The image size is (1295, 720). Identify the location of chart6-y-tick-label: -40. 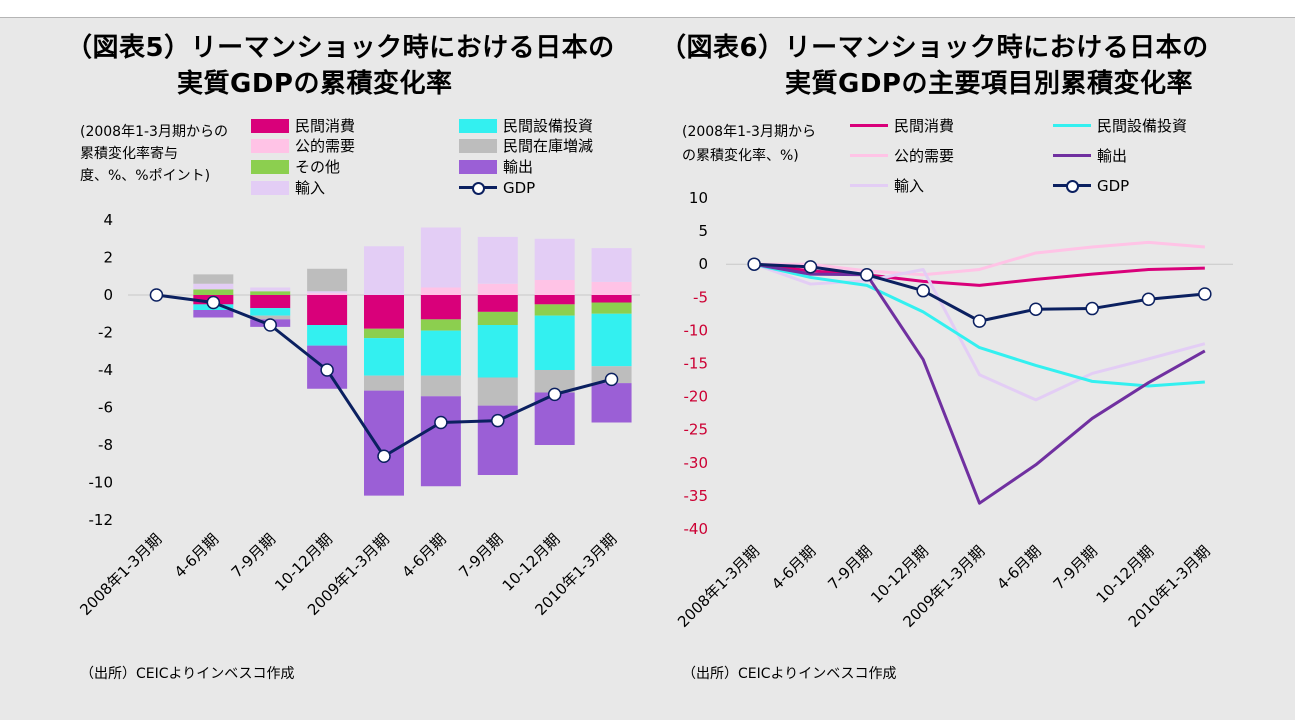
(696, 529).